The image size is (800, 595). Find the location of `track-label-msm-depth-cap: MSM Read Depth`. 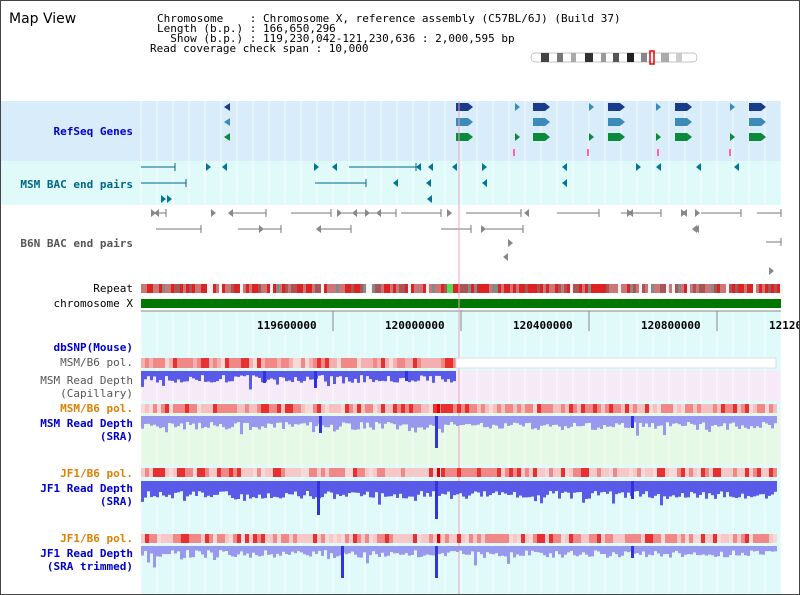

track-label-msm-depth-cap: MSM Read Depth is located at coordinates (86, 380).